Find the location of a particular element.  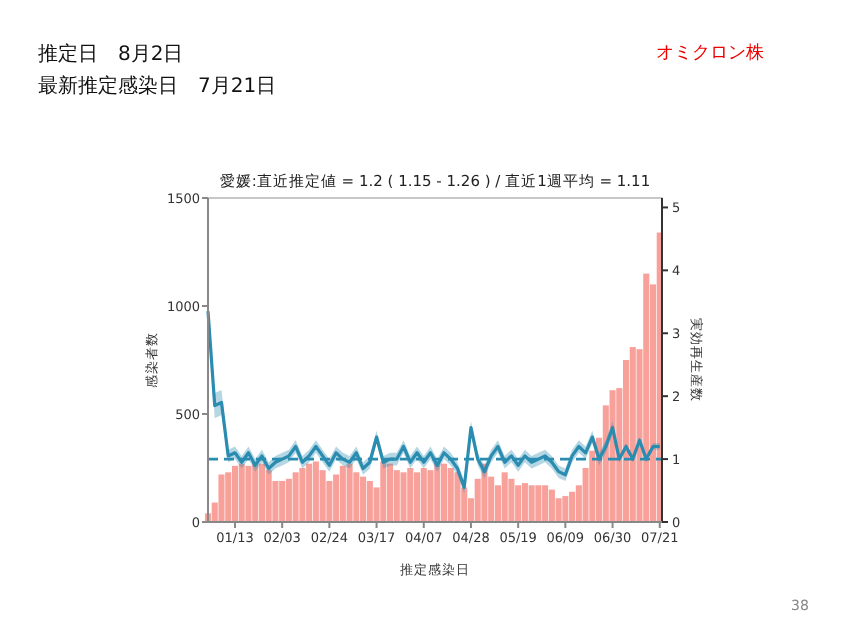

text: 最新推定感染日 7月21日 is located at coordinates (157, 86).